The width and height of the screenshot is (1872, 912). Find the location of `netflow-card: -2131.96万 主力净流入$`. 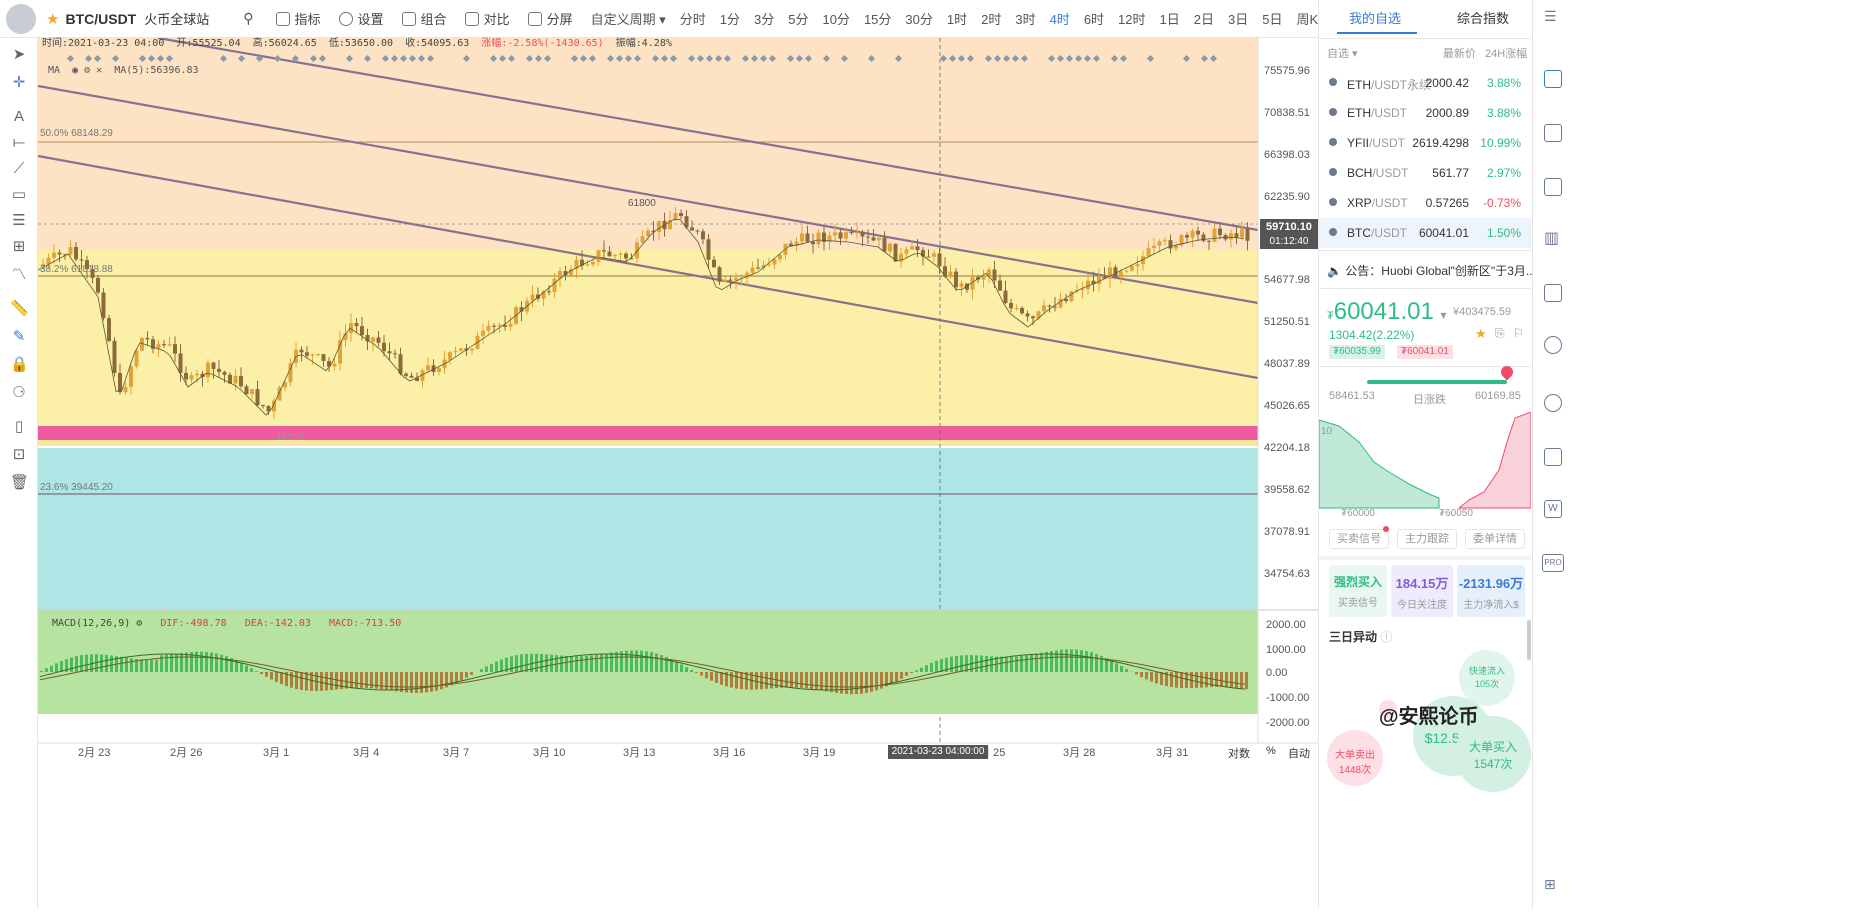

netflow-card: -2131.96万 主力净流入$ is located at coordinates (1491, 591).